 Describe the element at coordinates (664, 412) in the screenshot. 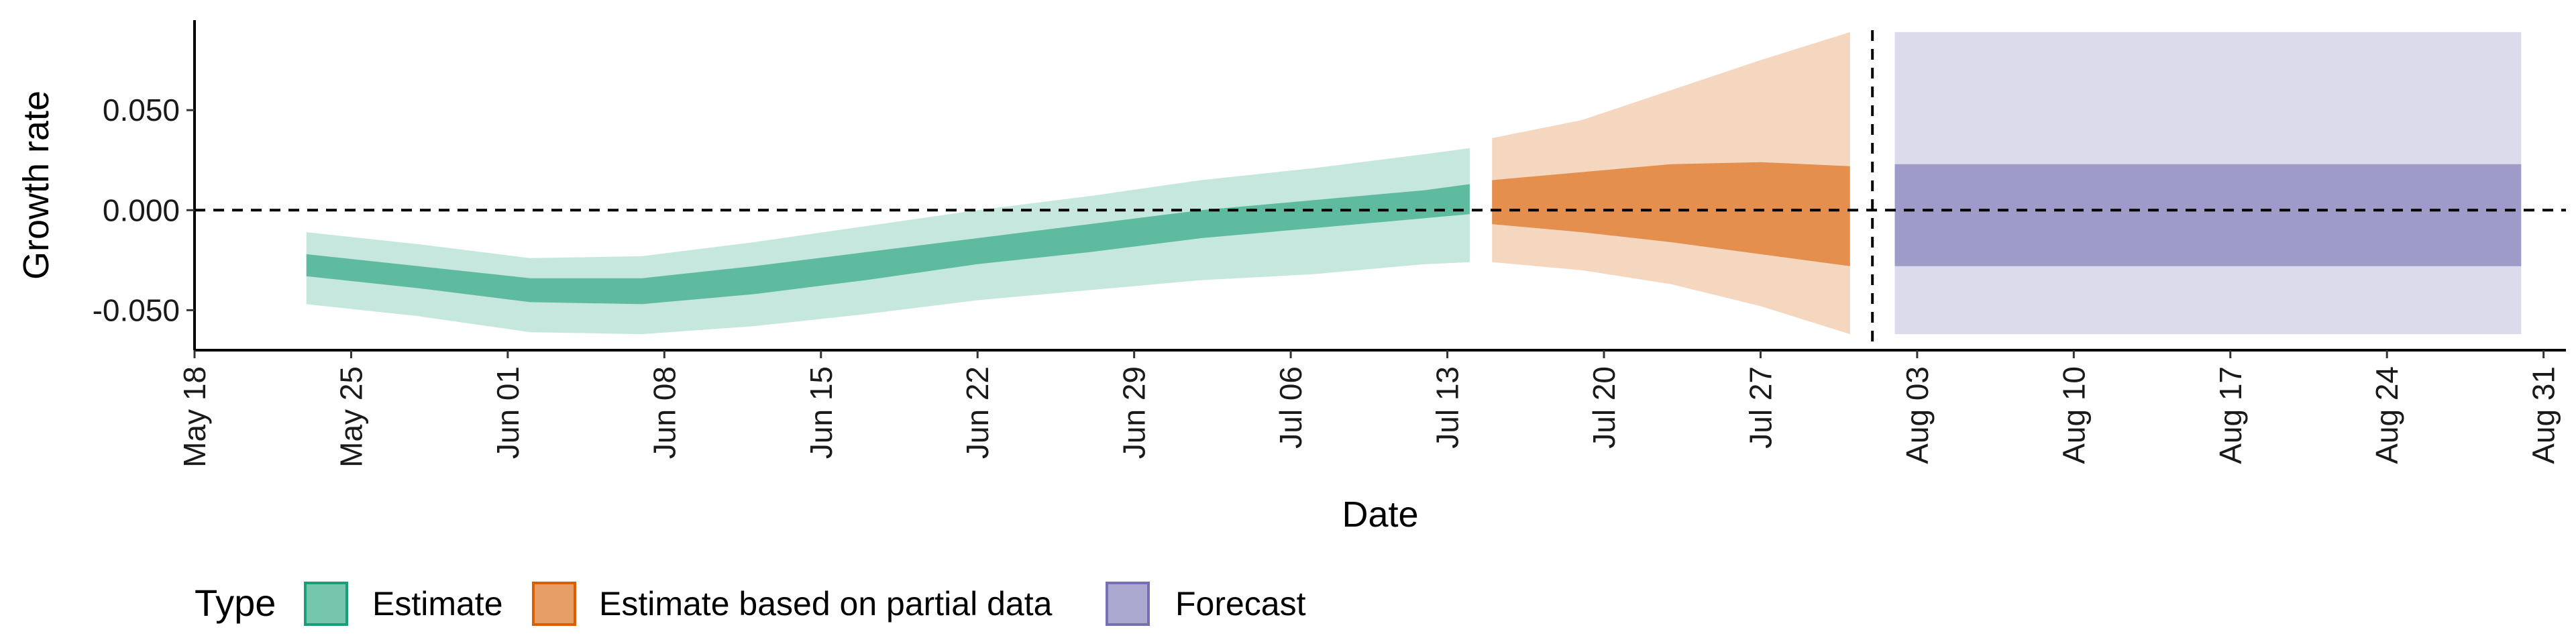

I see `x-tick-label: Jun 08` at that location.